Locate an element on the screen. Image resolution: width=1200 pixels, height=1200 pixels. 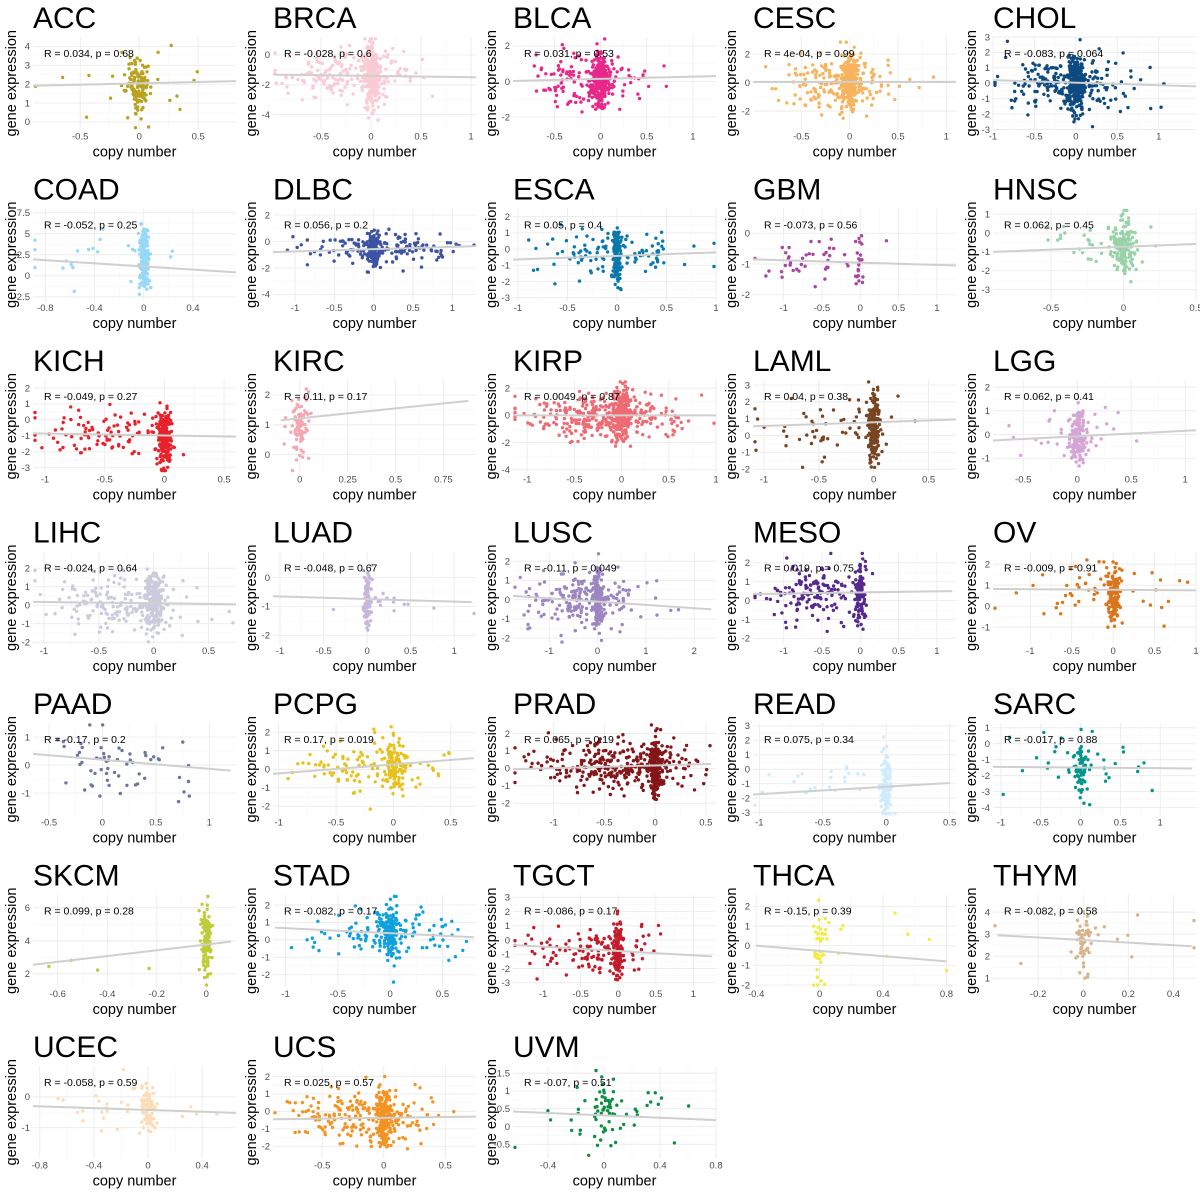
correlation-label: R = 0.034, p = 0.68 is located at coordinates (89, 54).